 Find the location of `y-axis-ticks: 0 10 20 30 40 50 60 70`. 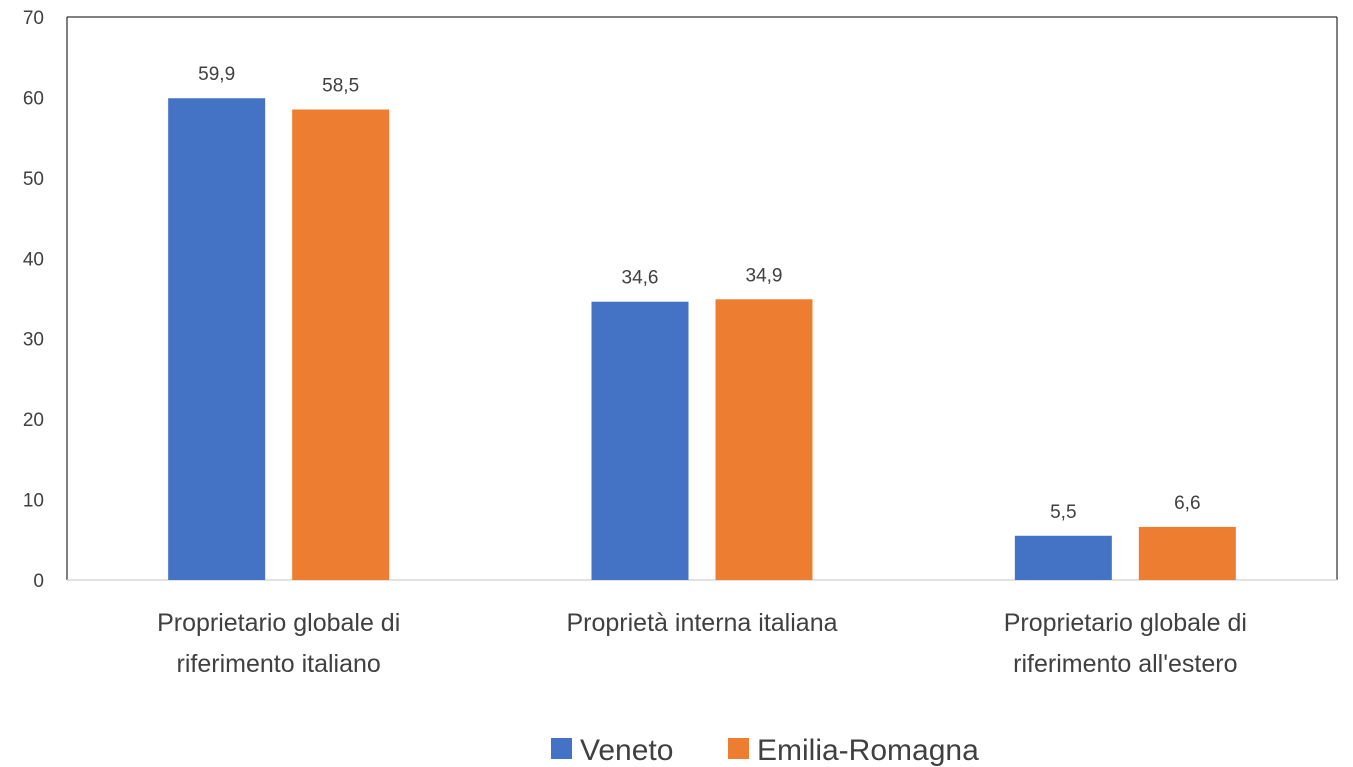

y-axis-ticks: 0 10 20 30 40 50 60 70 is located at coordinates (33, 300).